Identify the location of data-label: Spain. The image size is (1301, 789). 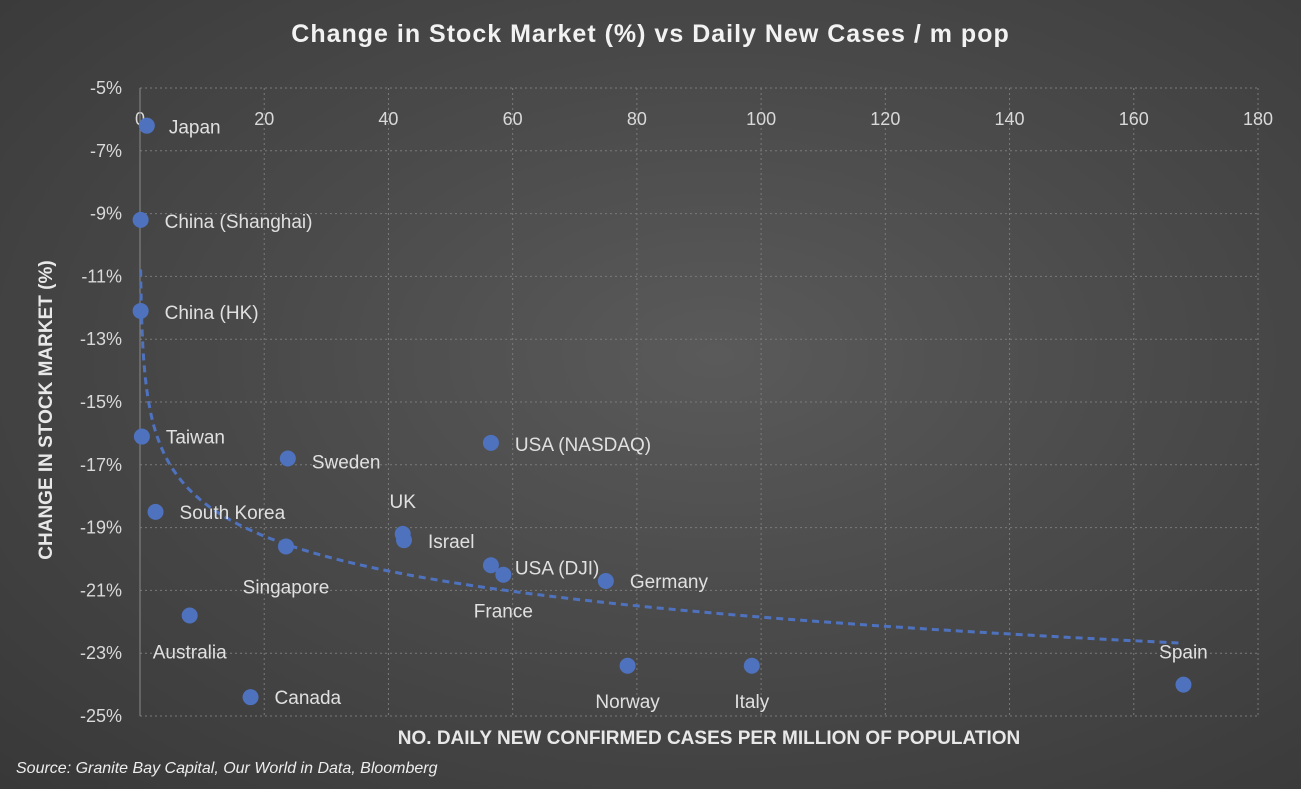
(1183, 653).